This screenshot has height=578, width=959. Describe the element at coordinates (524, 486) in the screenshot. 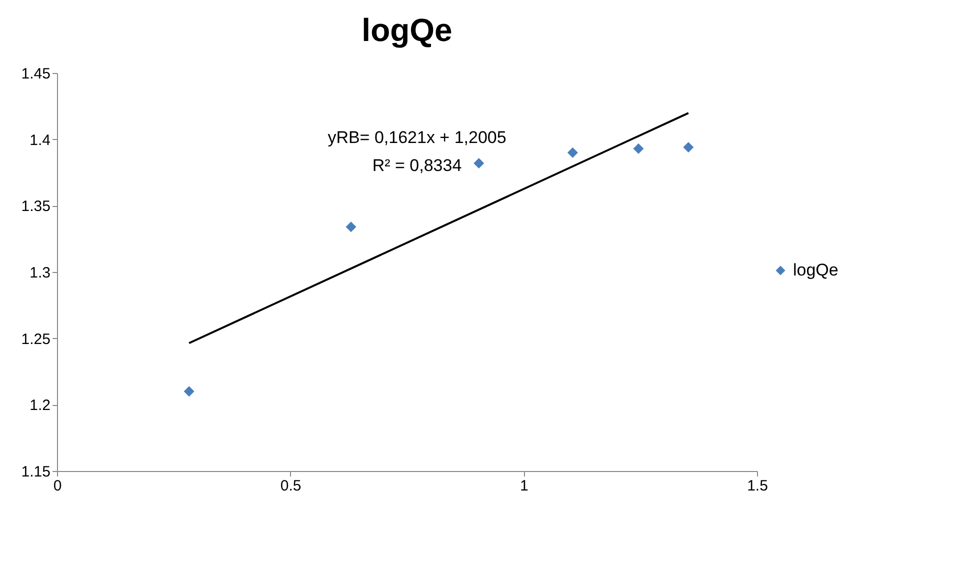

I see `x-tick-label: 1` at that location.